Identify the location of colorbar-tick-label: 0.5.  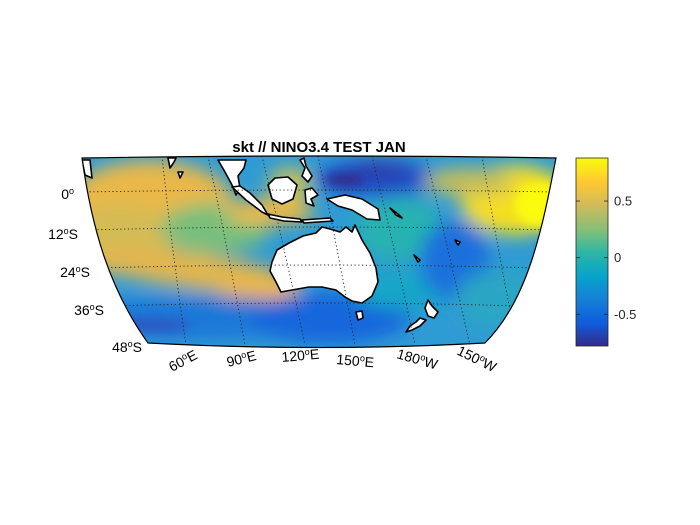
(623, 201).